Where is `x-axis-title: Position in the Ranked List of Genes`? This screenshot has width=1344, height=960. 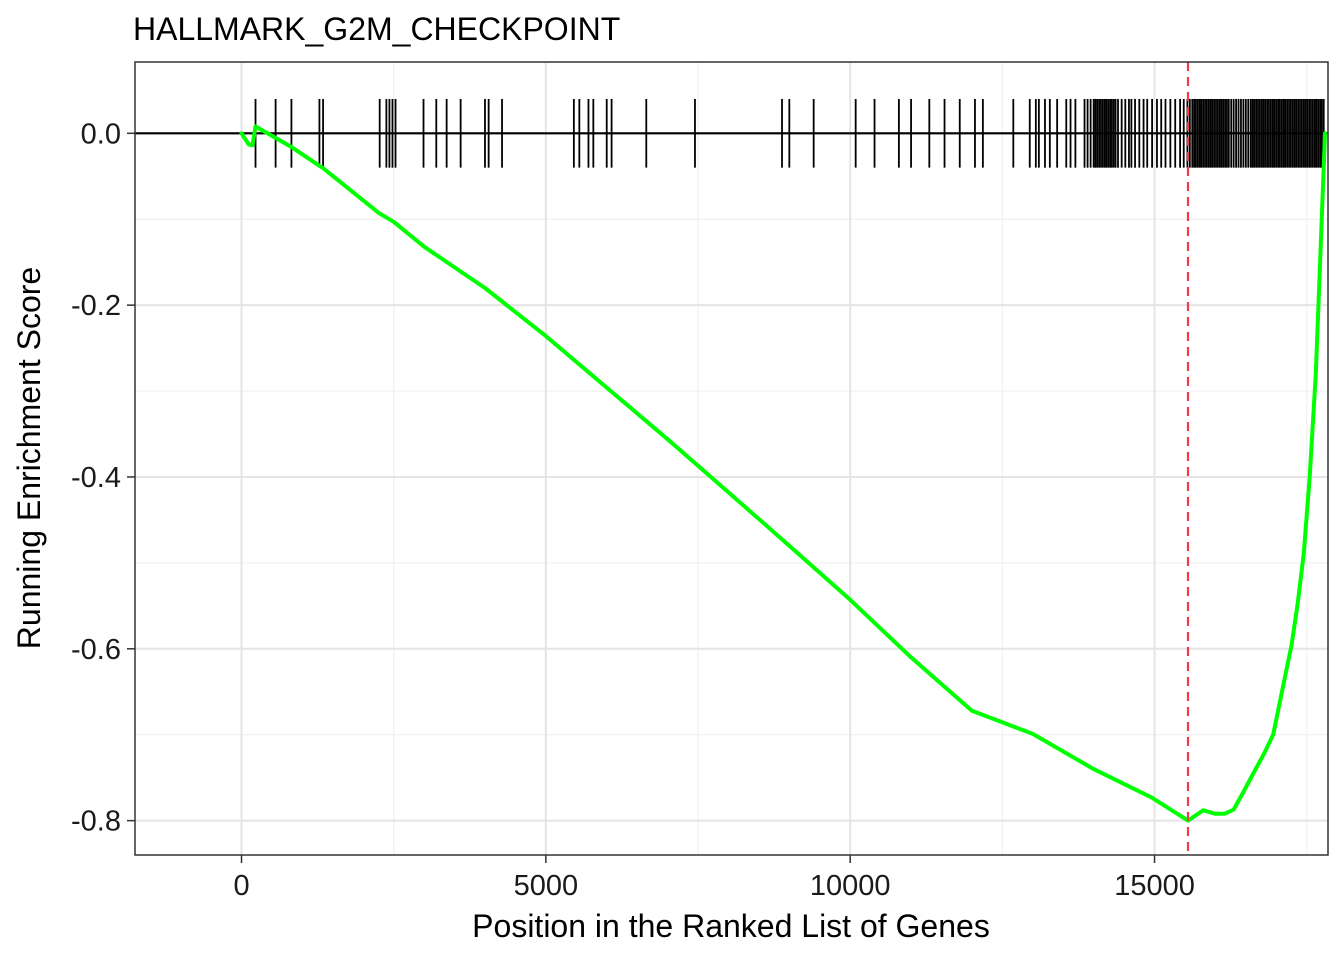 x-axis-title: Position in the Ranked List of Genes is located at coordinates (731, 926).